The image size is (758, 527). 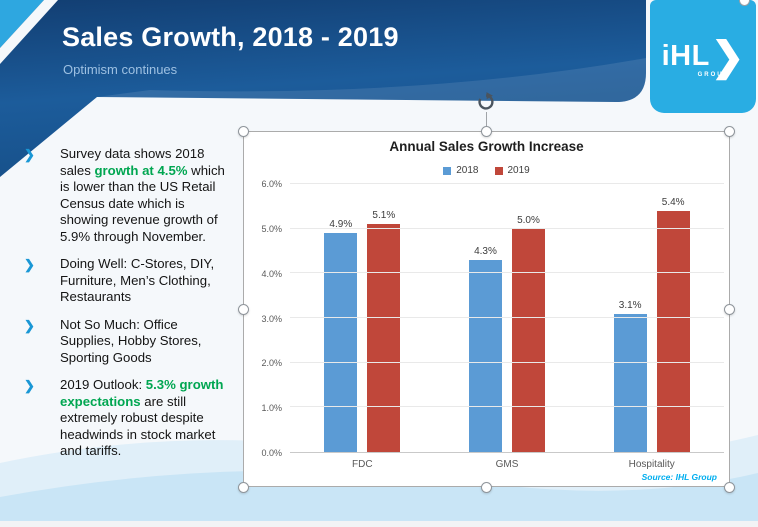 What do you see at coordinates (486, 131) in the screenshot?
I see `selection-handle-top-center` at bounding box center [486, 131].